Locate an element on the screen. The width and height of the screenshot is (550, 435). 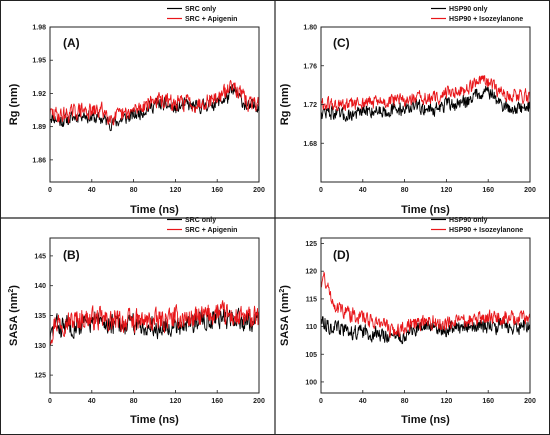
y-tick-label: 1.68 is located at coordinates (310, 144).